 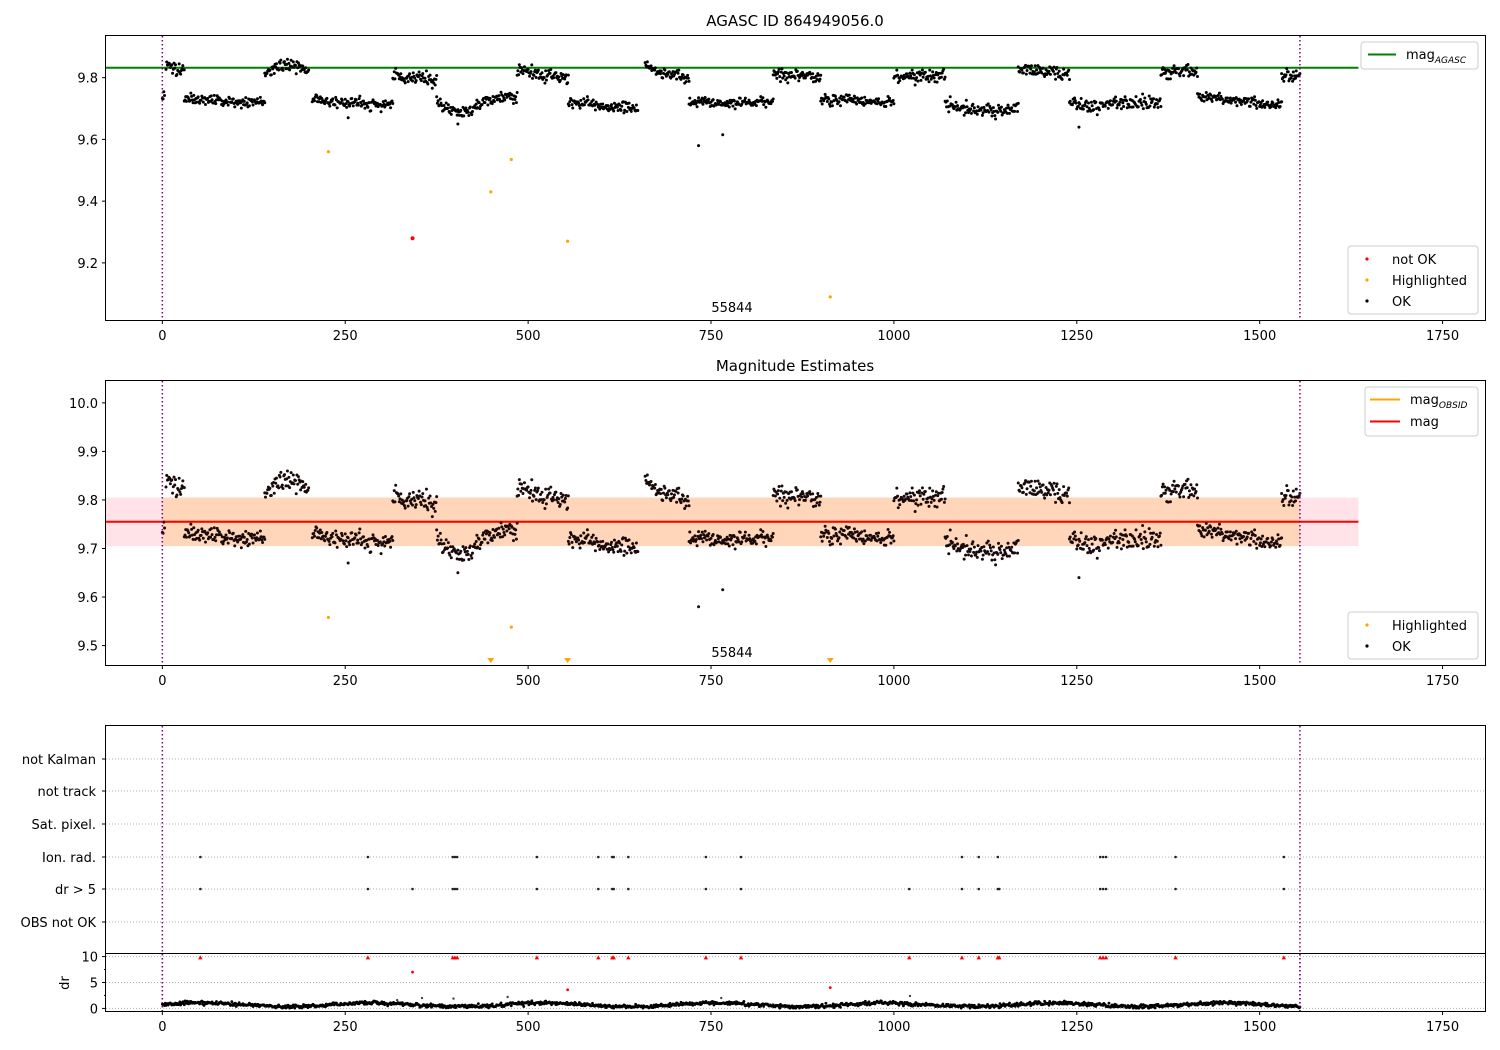 I want to click on x-tick-label: 250, so click(x=345, y=681).